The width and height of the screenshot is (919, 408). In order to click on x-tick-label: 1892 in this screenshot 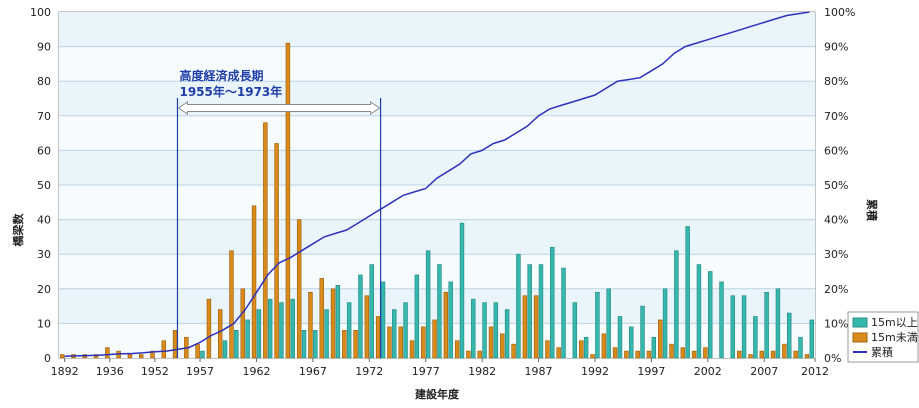, I will do `click(65, 371)`.